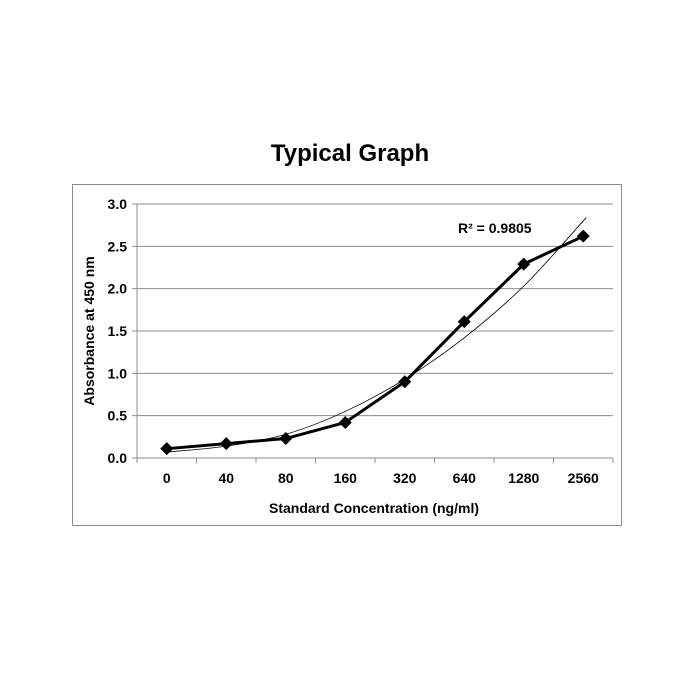 Image resolution: width=700 pixels, height=700 pixels. Describe the element at coordinates (523, 478) in the screenshot. I see `x-tick-label-6: 1280` at that location.